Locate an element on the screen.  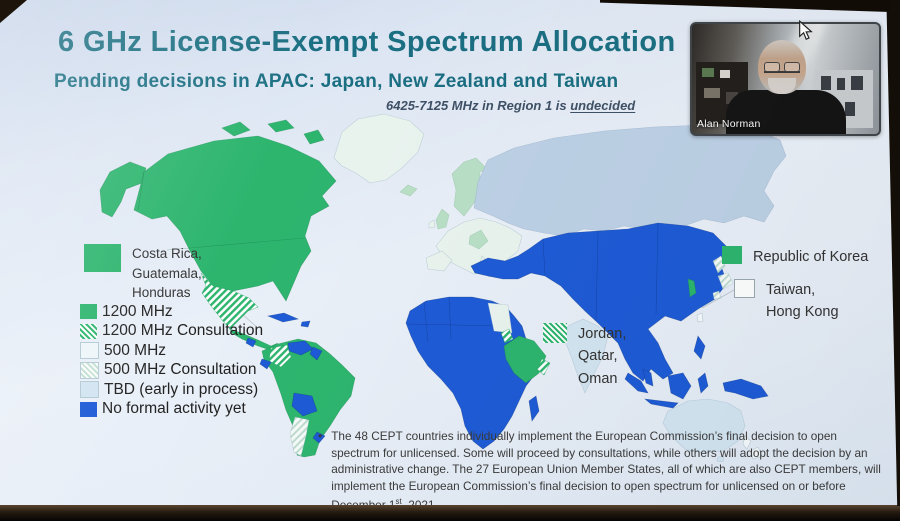
map-region-argentina is located at coordinates (299, 436).